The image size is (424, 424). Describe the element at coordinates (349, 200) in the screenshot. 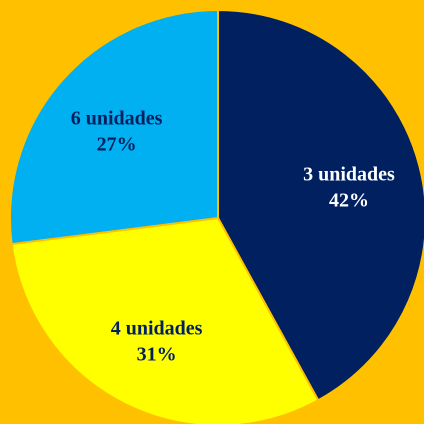

I see `slice-value-label: 42%` at that location.